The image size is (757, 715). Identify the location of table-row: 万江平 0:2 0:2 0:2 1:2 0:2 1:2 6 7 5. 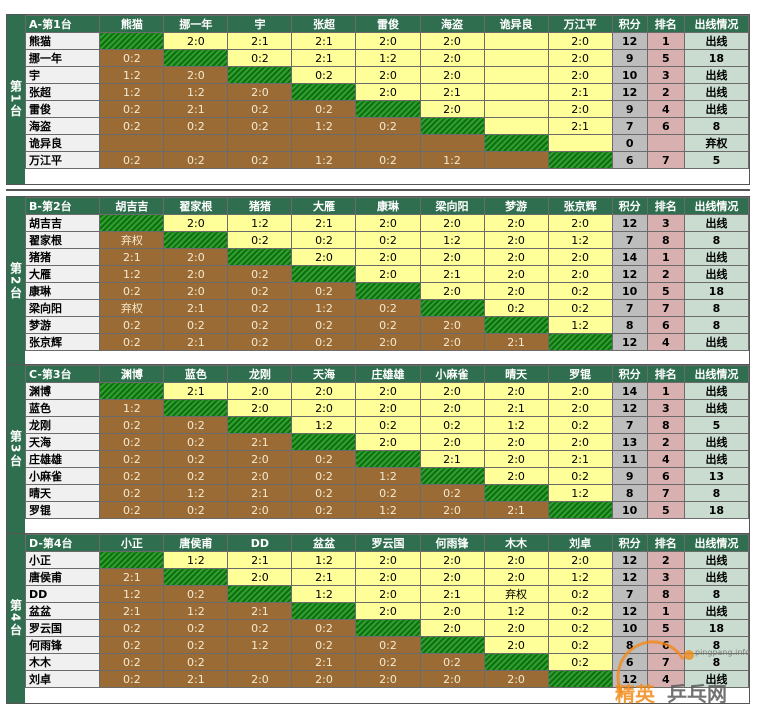
(387, 160).